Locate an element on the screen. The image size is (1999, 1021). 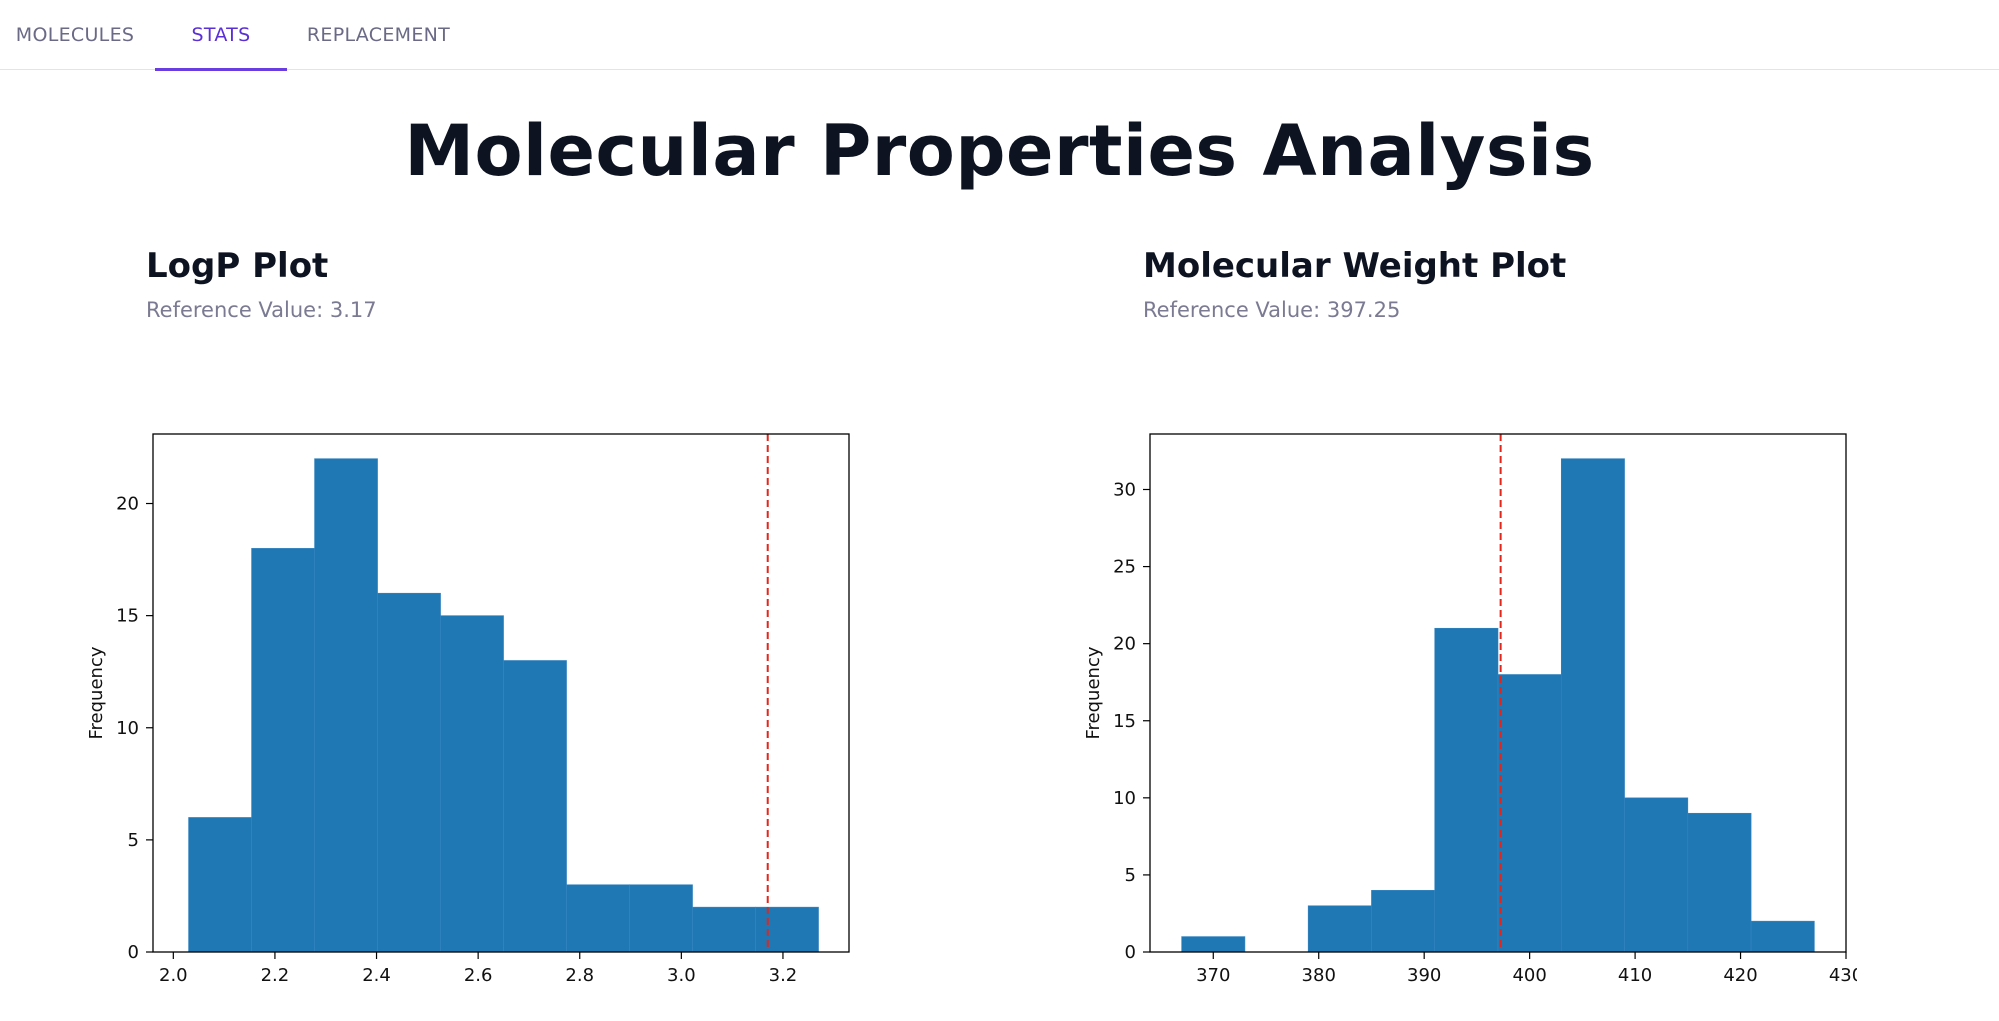
x-tick-label: 2.2 is located at coordinates (275, 975).